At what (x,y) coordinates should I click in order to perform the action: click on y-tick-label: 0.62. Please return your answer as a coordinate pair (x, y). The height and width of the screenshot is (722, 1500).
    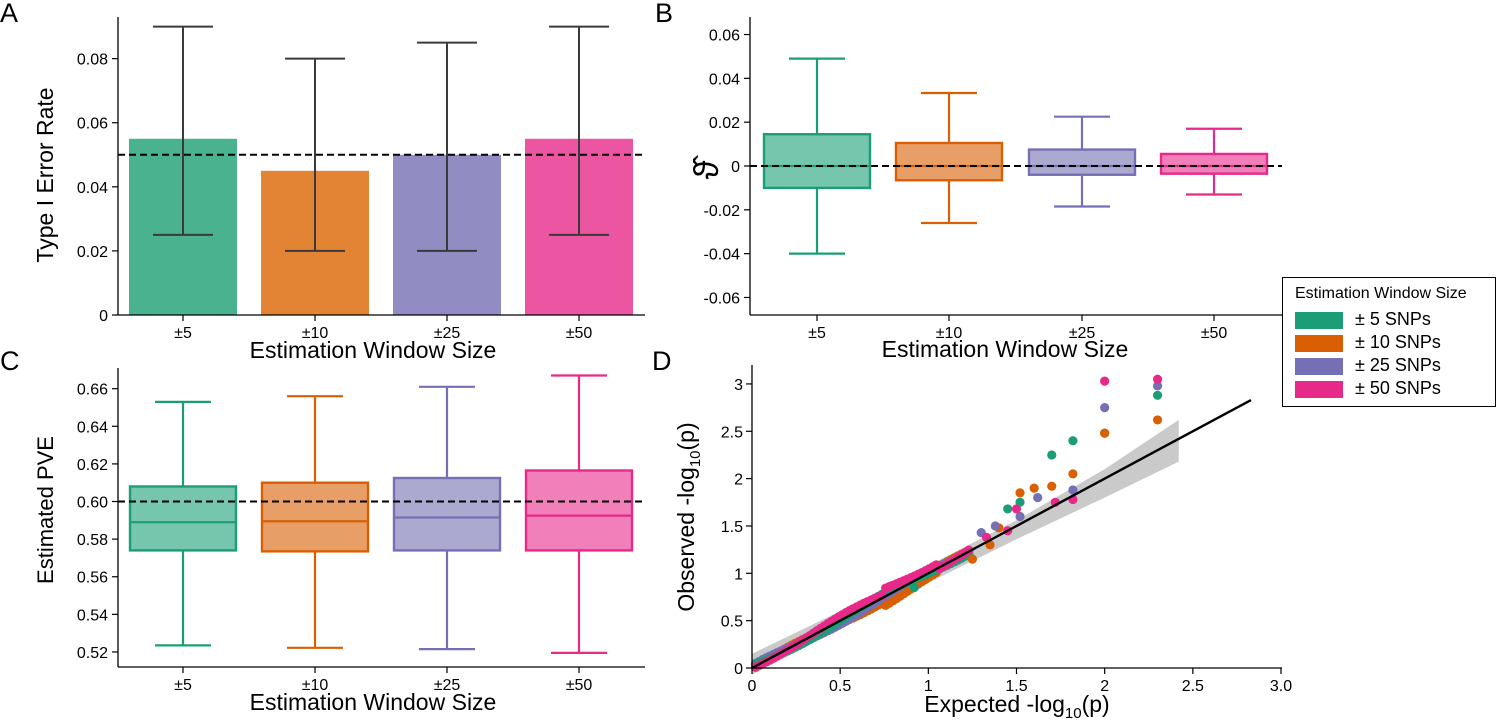
    Looking at the image, I should click on (92, 465).